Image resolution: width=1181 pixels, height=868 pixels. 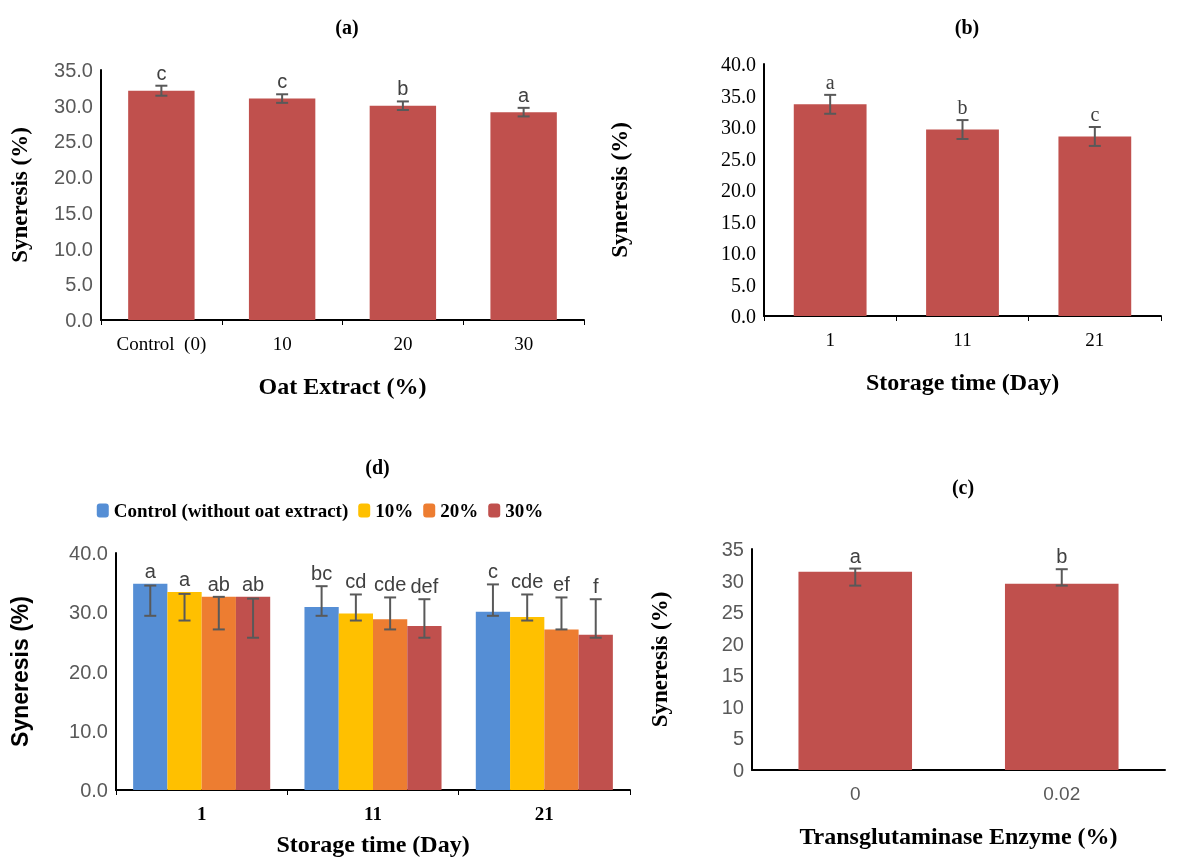 I want to click on chart-title: (b), so click(x=967, y=27).